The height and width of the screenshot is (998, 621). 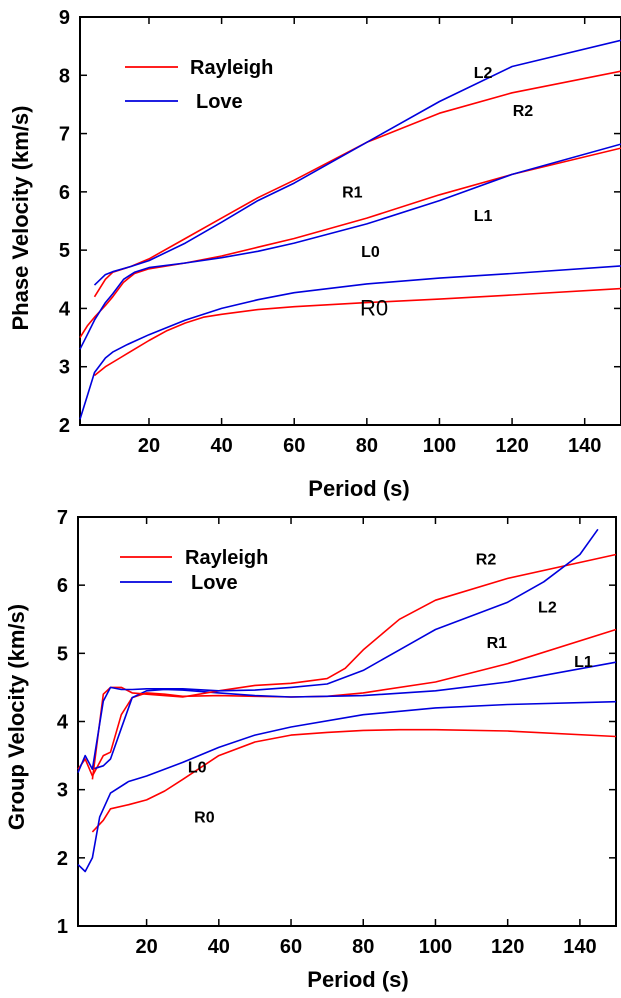 I want to click on phase-curve-label-r0: R0, so click(x=374, y=307).